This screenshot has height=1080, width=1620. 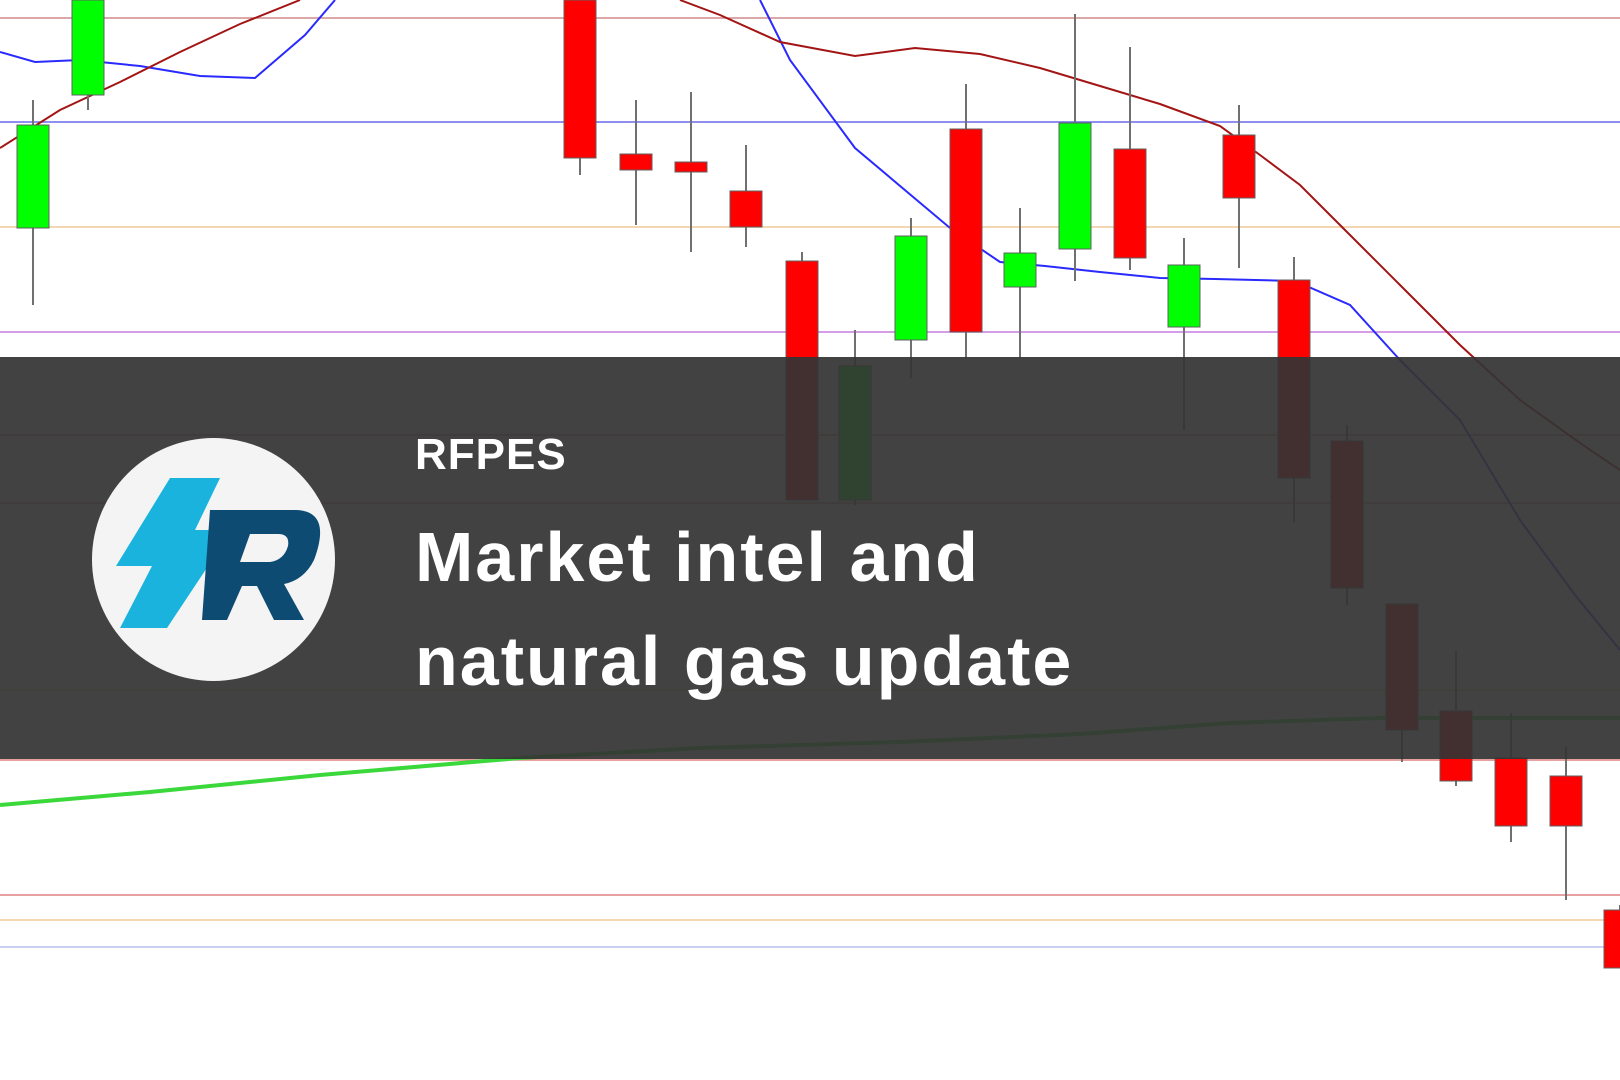 I want to click on headline-line-1: Market intel and, so click(x=697, y=557).